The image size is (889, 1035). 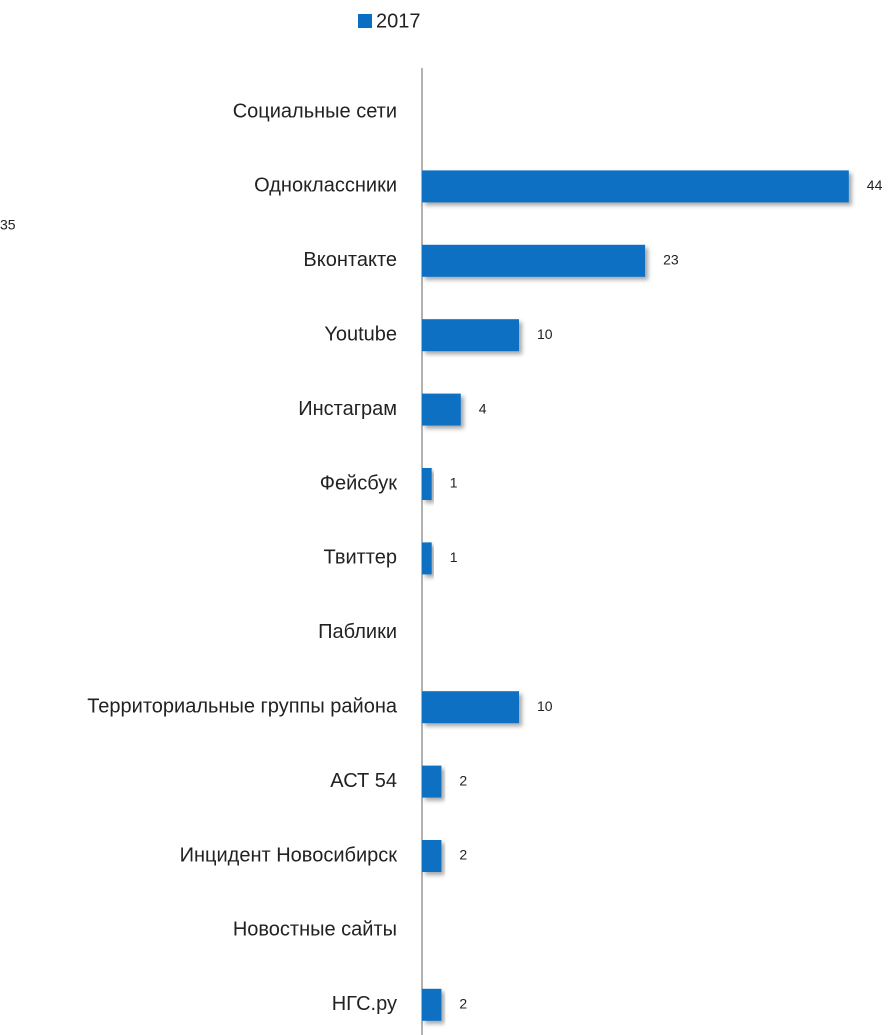 I want to click on y-tick-label: Паблики, so click(x=357, y=632).